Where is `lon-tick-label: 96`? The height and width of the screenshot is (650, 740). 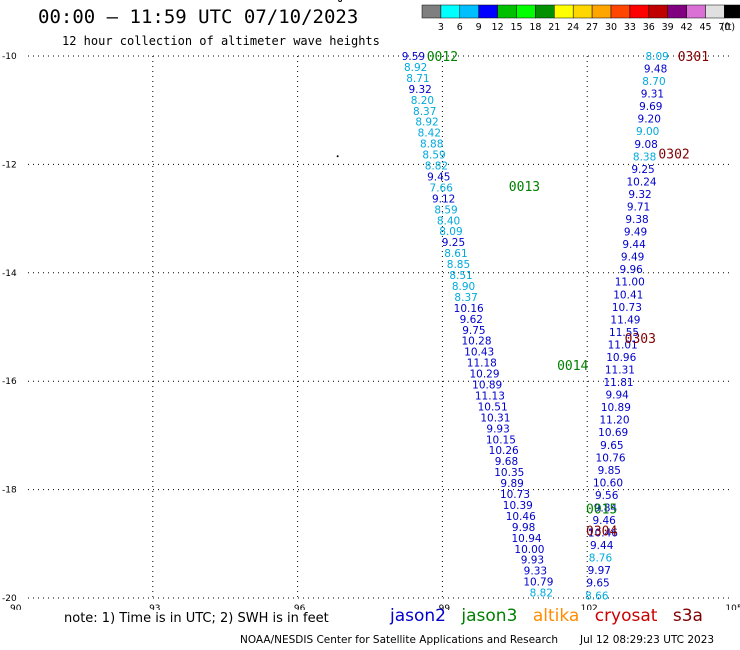
lon-tick-label: 96 is located at coordinates (300, 607).